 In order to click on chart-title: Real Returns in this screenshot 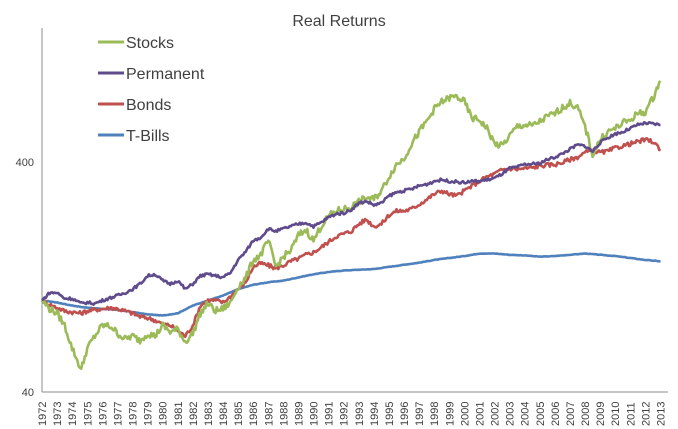, I will do `click(338, 21)`.